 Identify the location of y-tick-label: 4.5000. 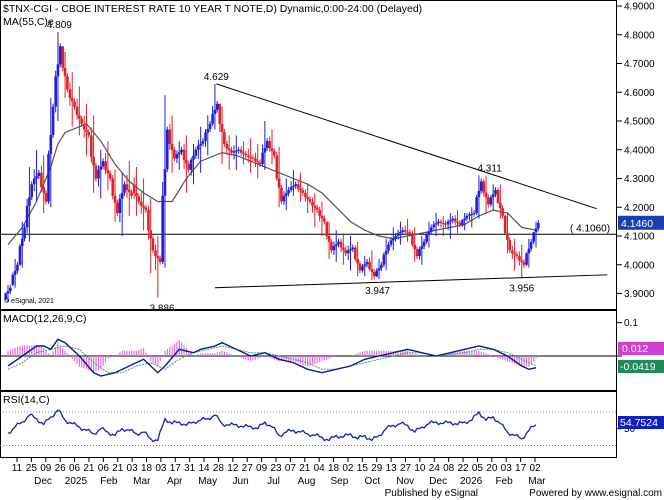
(639, 122).